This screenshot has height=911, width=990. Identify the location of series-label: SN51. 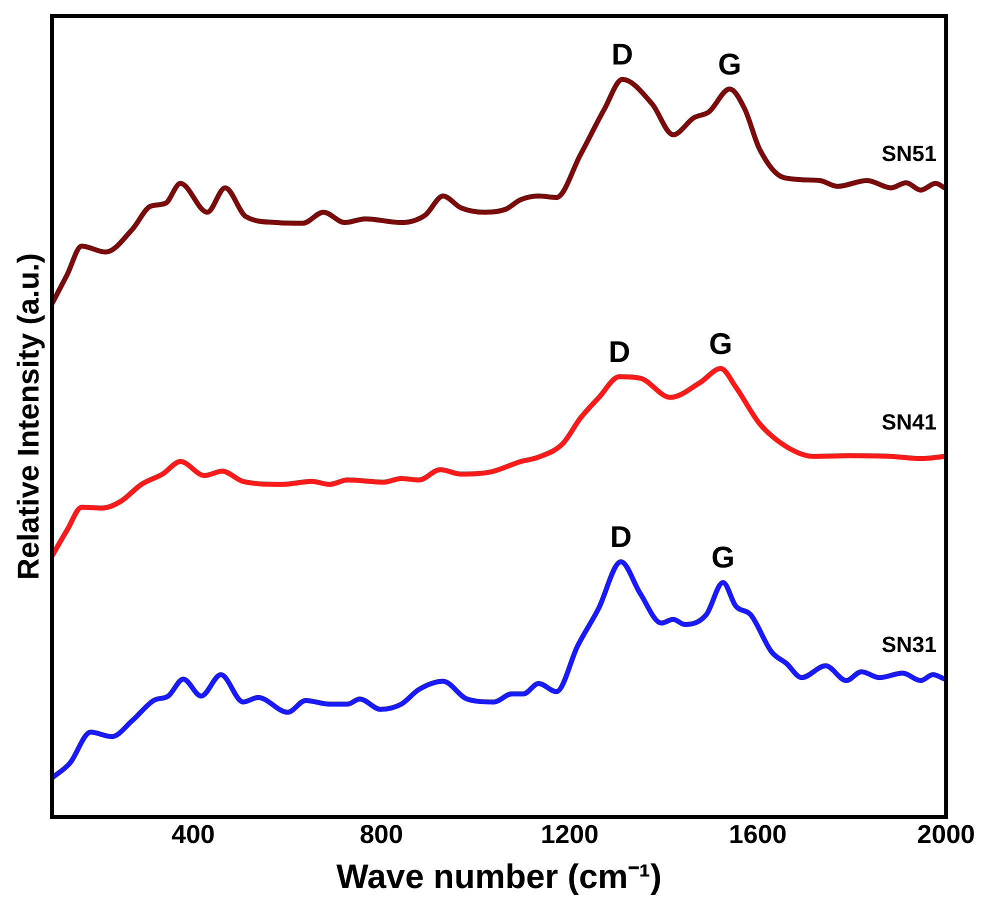
(909, 153).